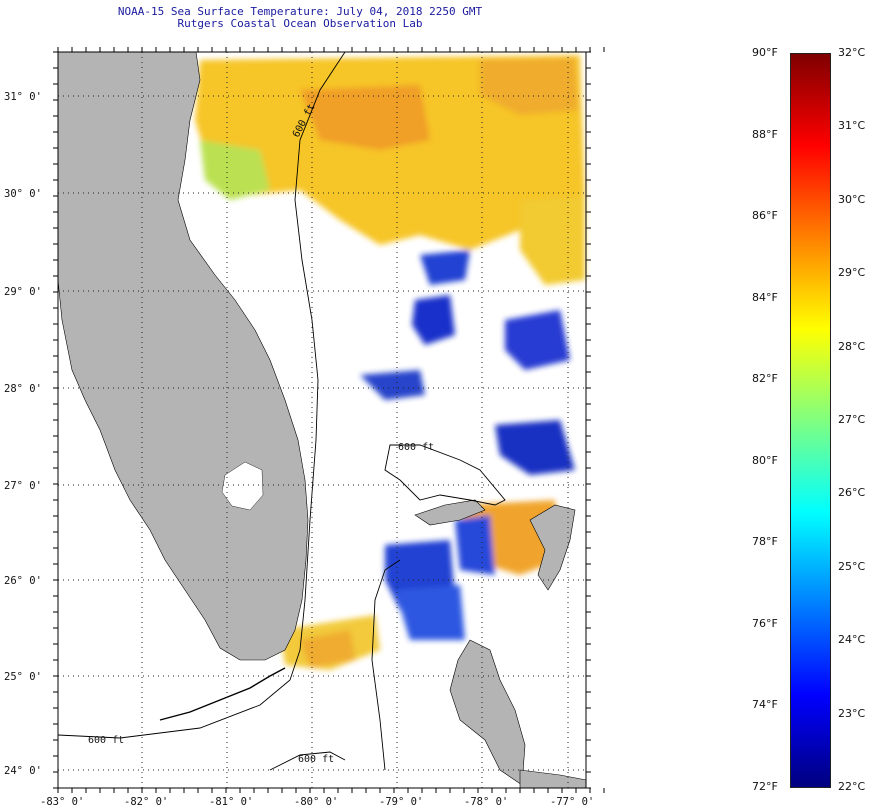 The height and width of the screenshot is (809, 872). Describe the element at coordinates (231, 802) in the screenshot. I see `longitude-label: -81° 0'` at that location.